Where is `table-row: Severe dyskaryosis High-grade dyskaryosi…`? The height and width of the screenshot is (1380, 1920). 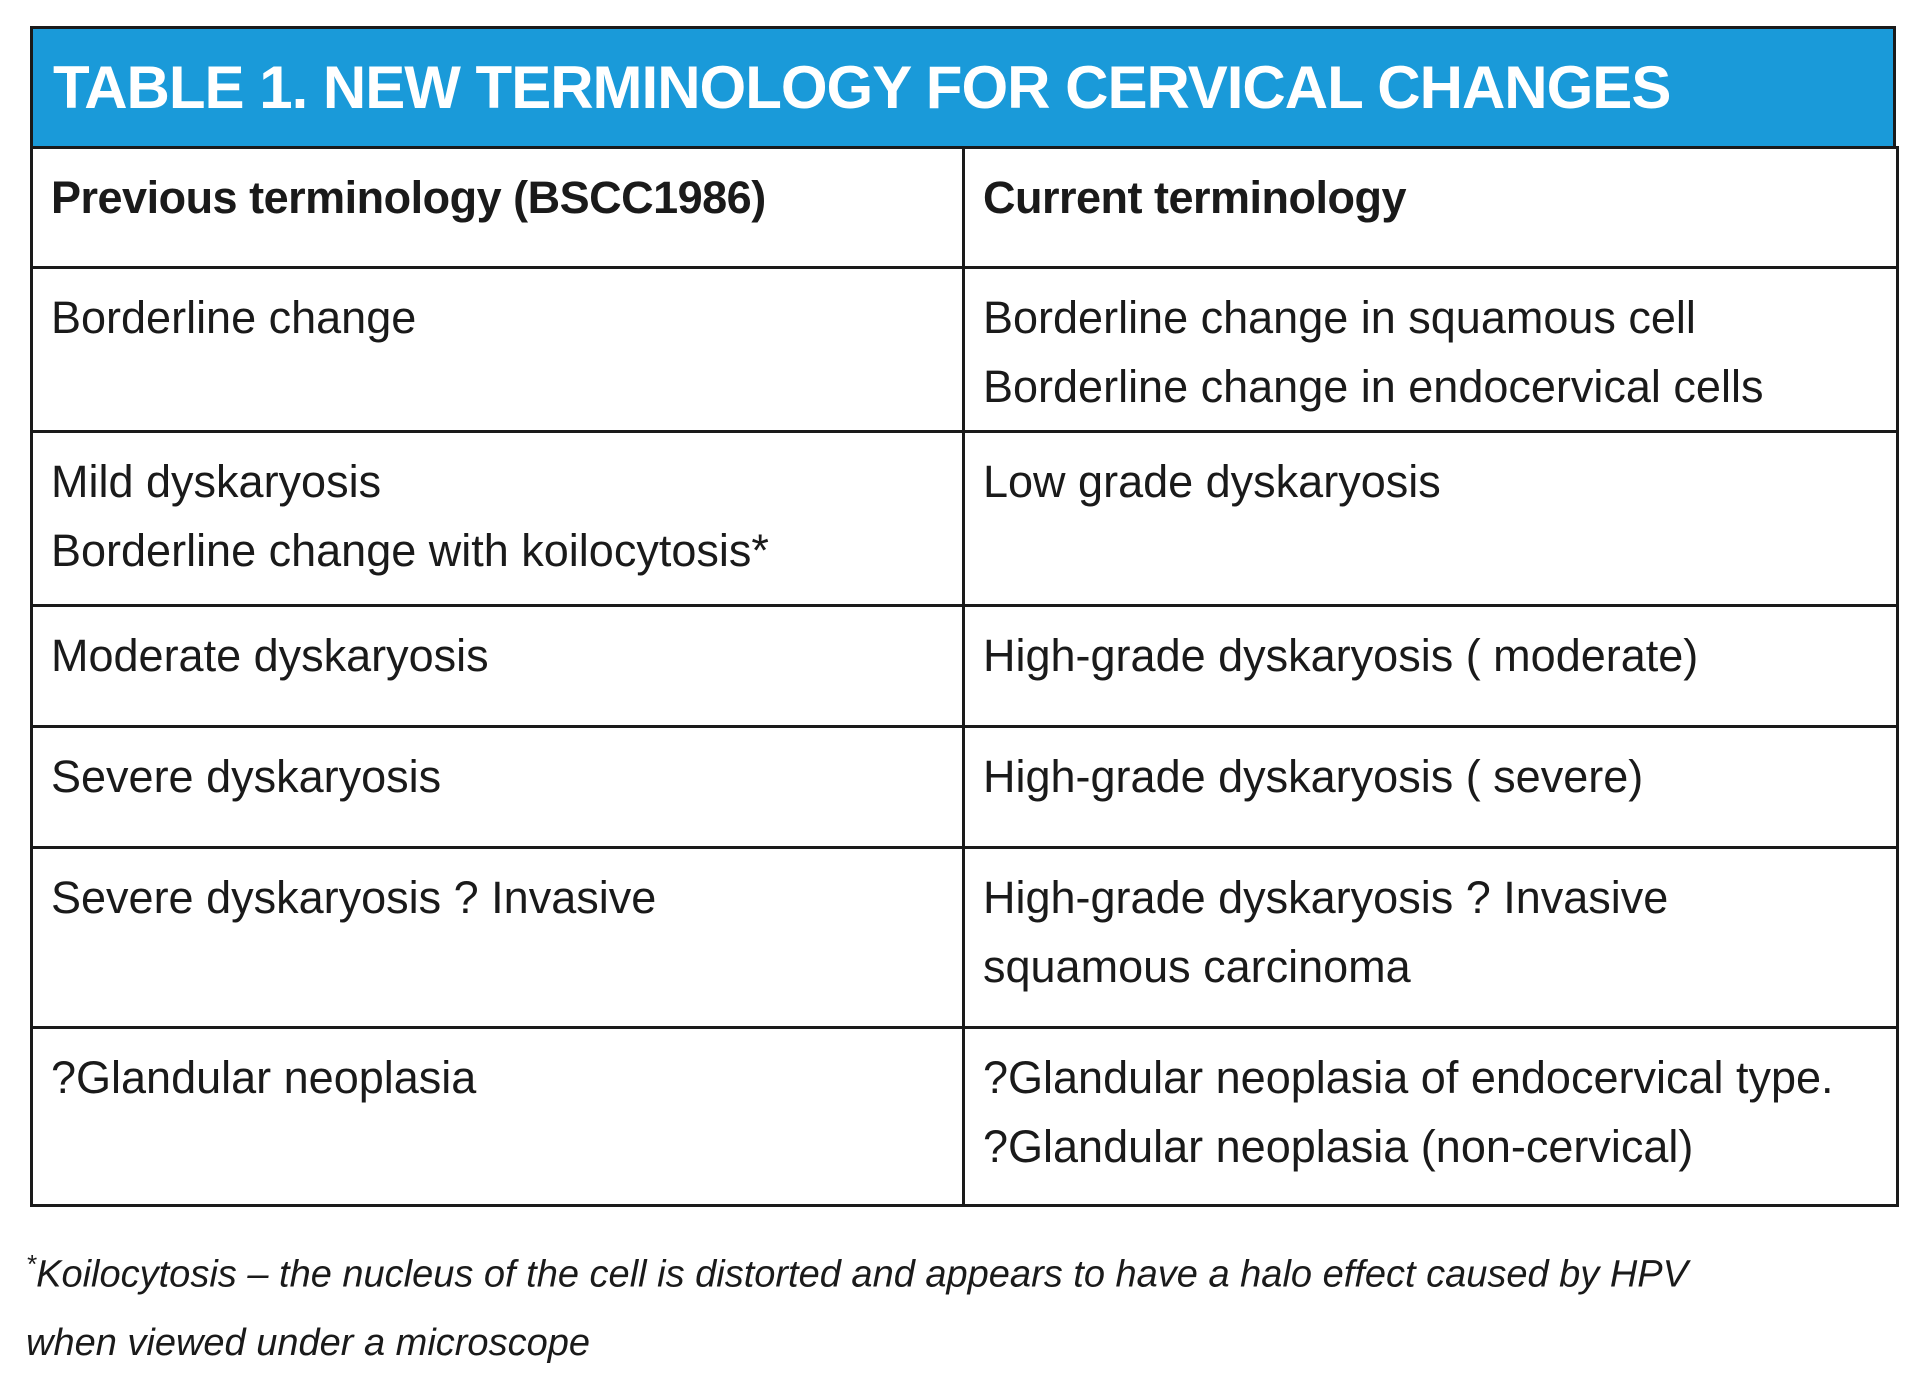
table-row: Severe dyskaryosis High-grade dyskaryosi… is located at coordinates (964, 787).